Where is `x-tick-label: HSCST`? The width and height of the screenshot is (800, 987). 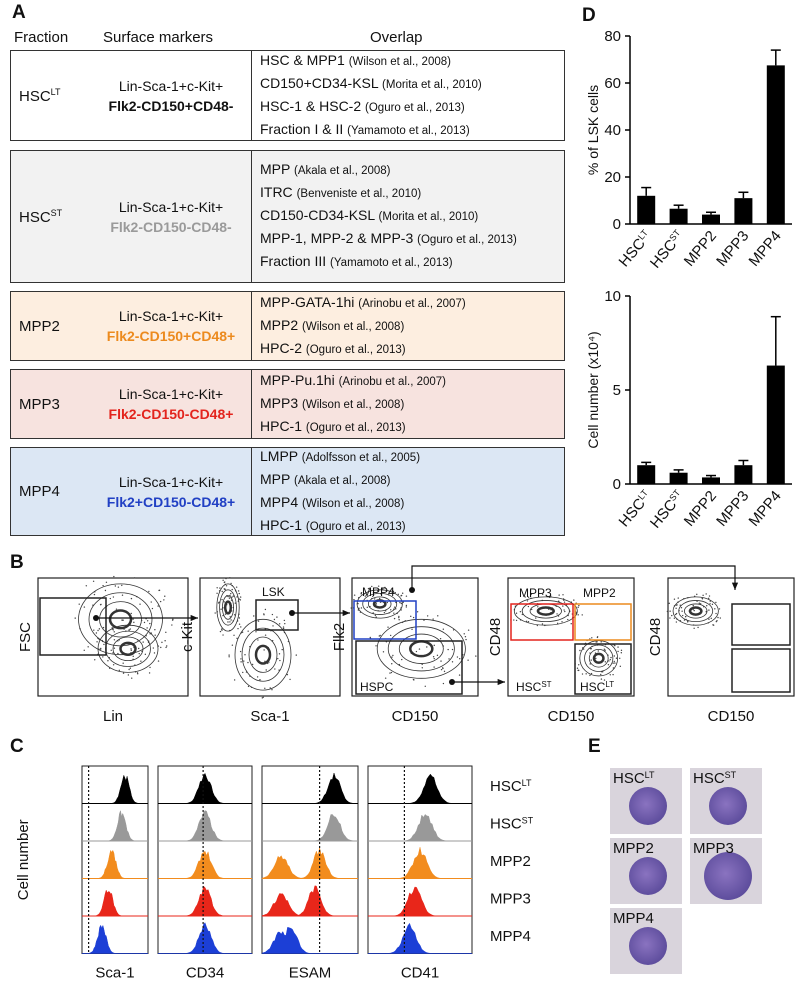 x-tick-label: HSCST is located at coordinates (667, 509).